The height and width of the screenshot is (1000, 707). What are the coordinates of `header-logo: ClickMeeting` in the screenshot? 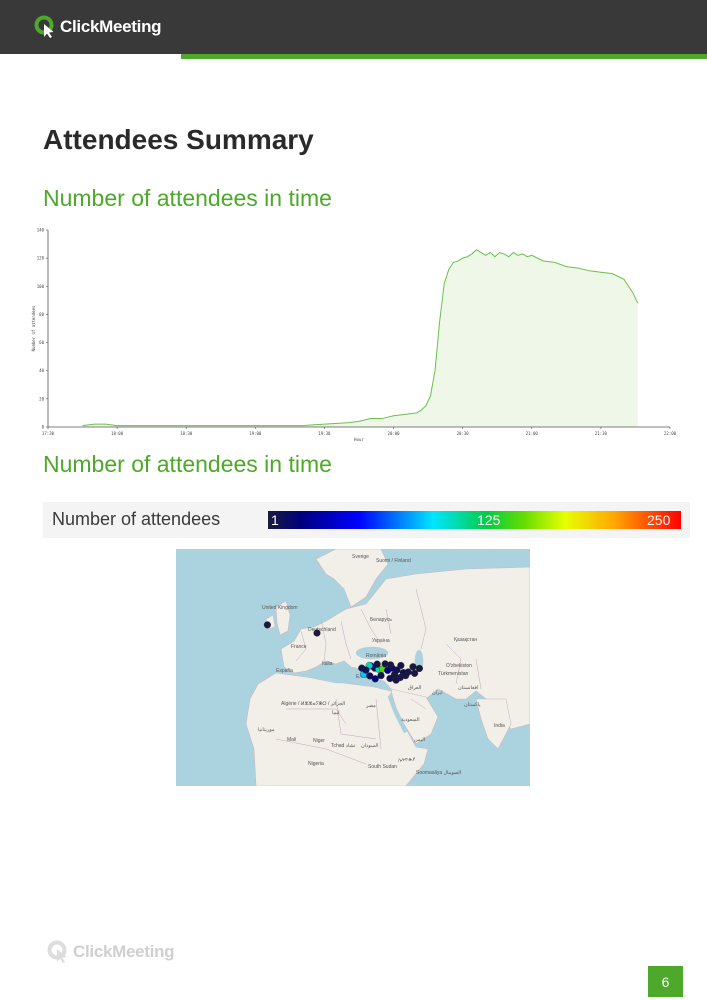 It's located at (98, 27).